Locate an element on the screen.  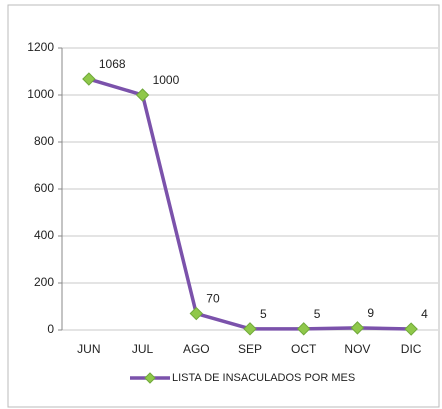
y-tick-label: 0 is located at coordinates (50, 329).